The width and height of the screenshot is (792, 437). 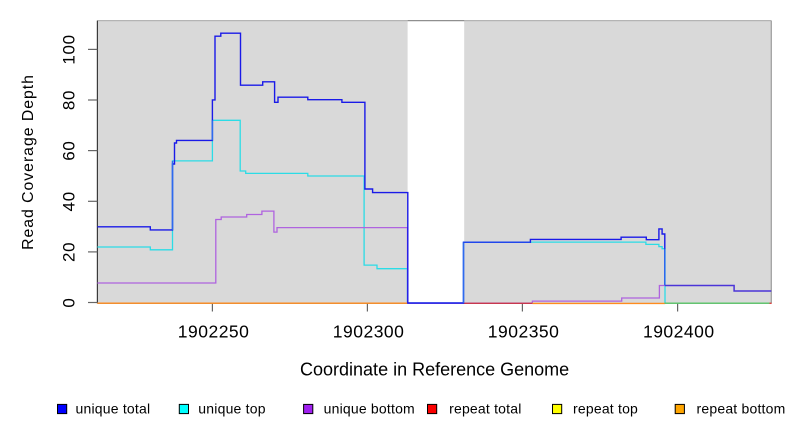 I want to click on svg-text: repeat total, so click(x=485, y=408).